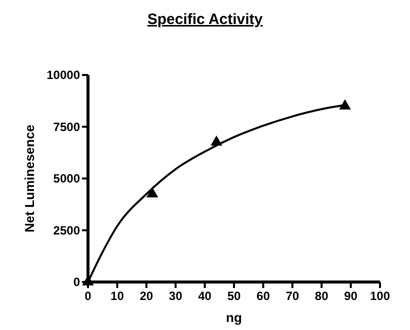  What do you see at coordinates (66, 127) in the screenshot?
I see `y-tick-label: 7500` at bounding box center [66, 127].